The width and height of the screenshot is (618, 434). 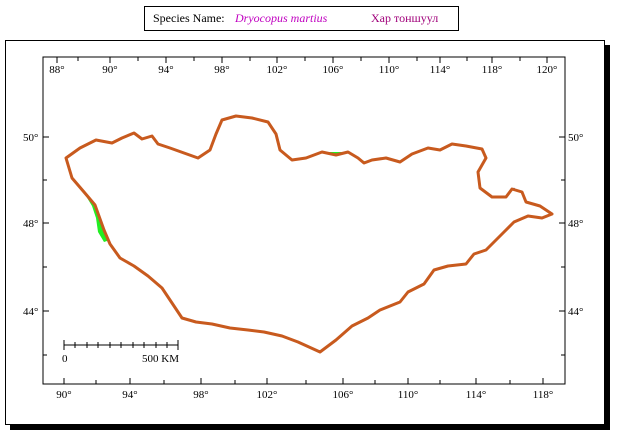 What do you see at coordinates (302, 60) in the screenshot?
I see `top-ticks` at bounding box center [302, 60].